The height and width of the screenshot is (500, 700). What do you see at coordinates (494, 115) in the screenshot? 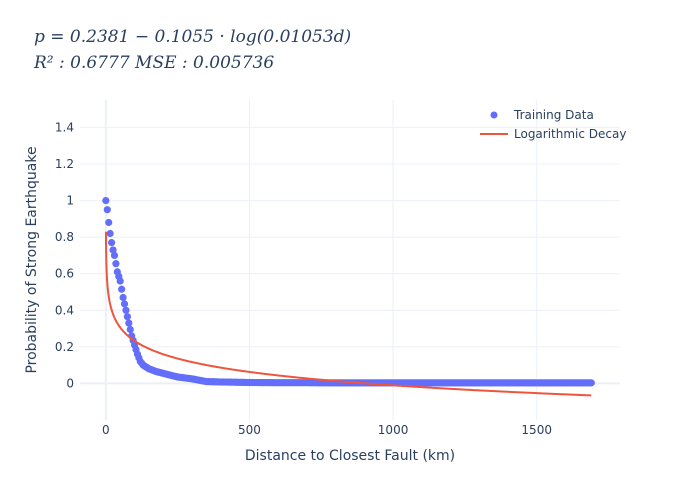
I see `legend-marker-training` at bounding box center [494, 115].